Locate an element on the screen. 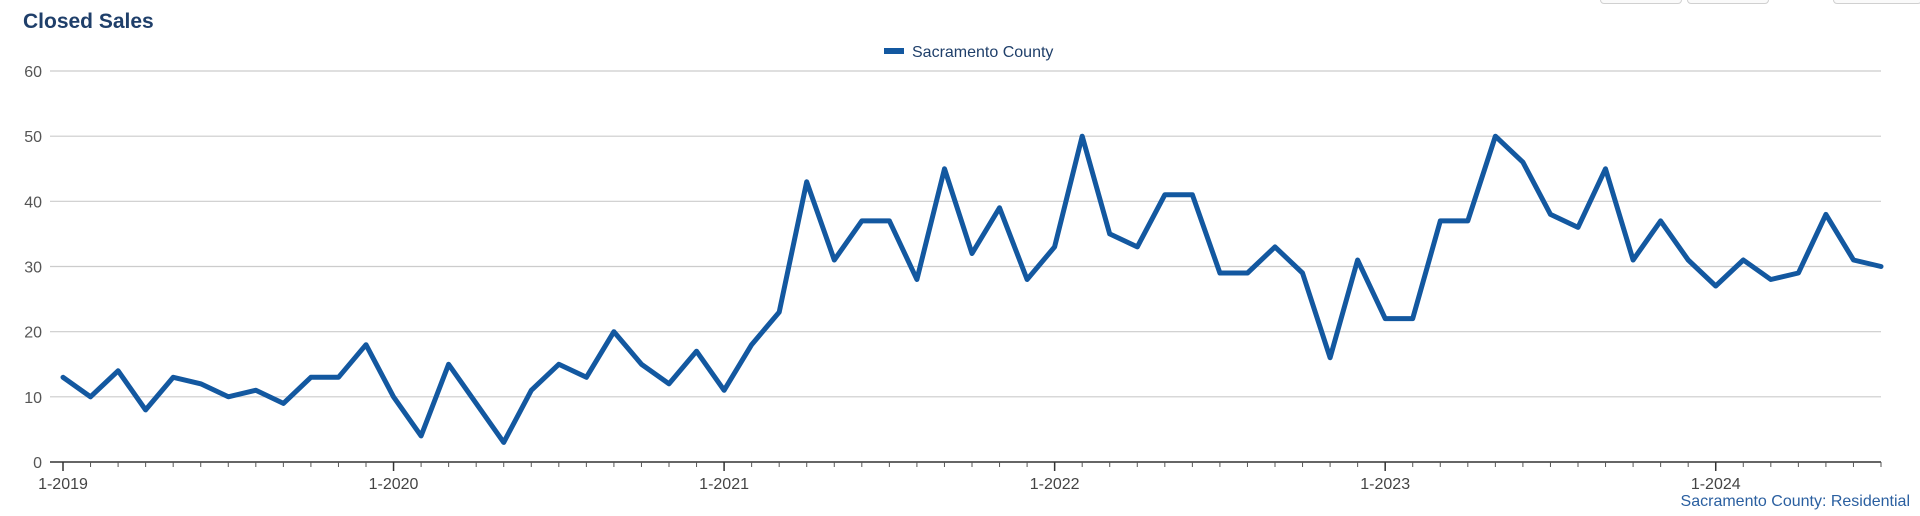 This screenshot has height=516, width=1920. y-tick-label: 40 is located at coordinates (33, 202).